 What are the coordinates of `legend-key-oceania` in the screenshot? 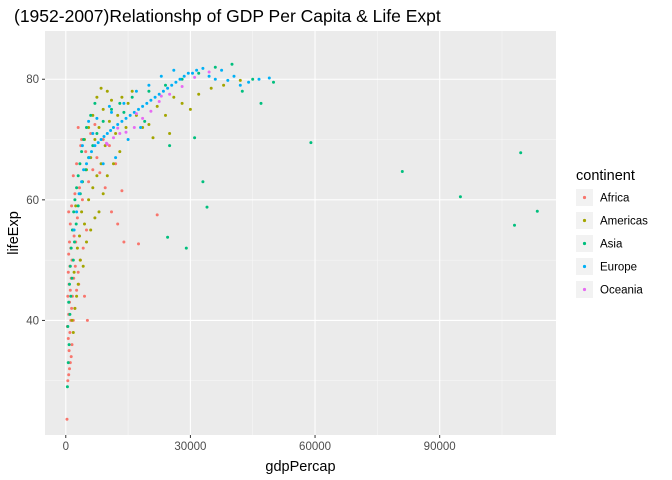 It's located at (584, 289).